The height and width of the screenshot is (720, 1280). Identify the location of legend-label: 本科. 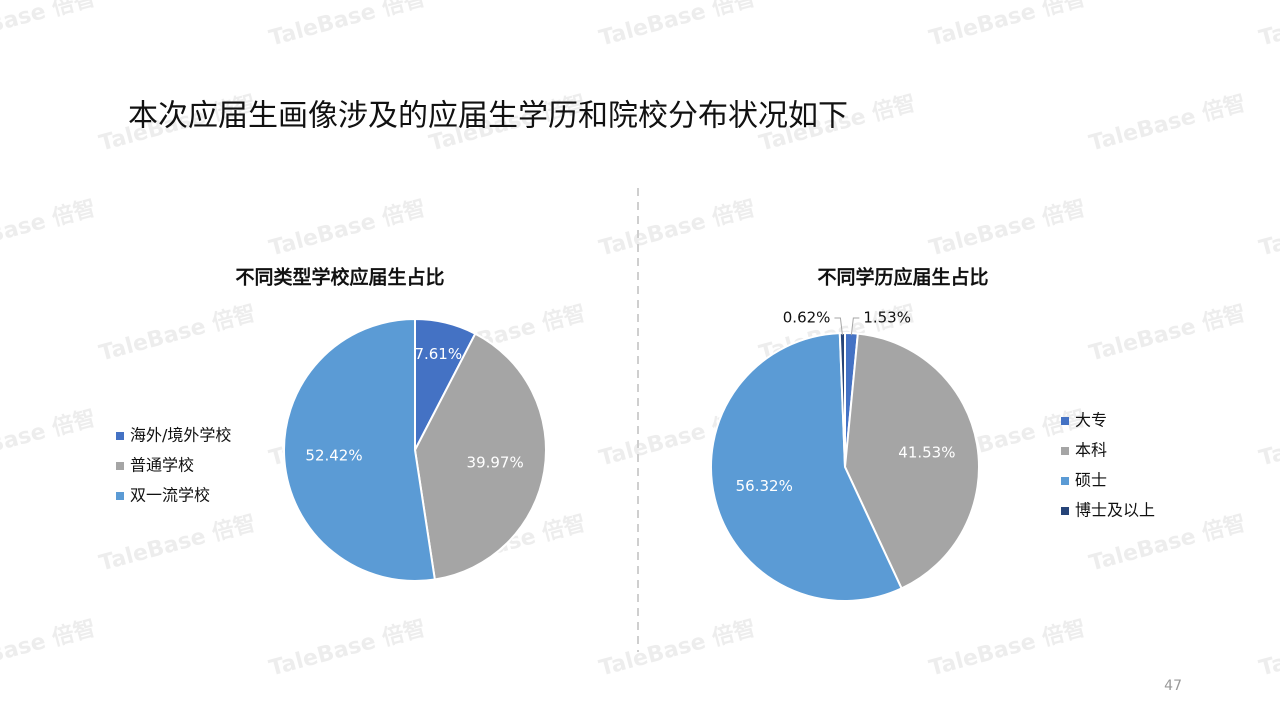
(1091, 450).